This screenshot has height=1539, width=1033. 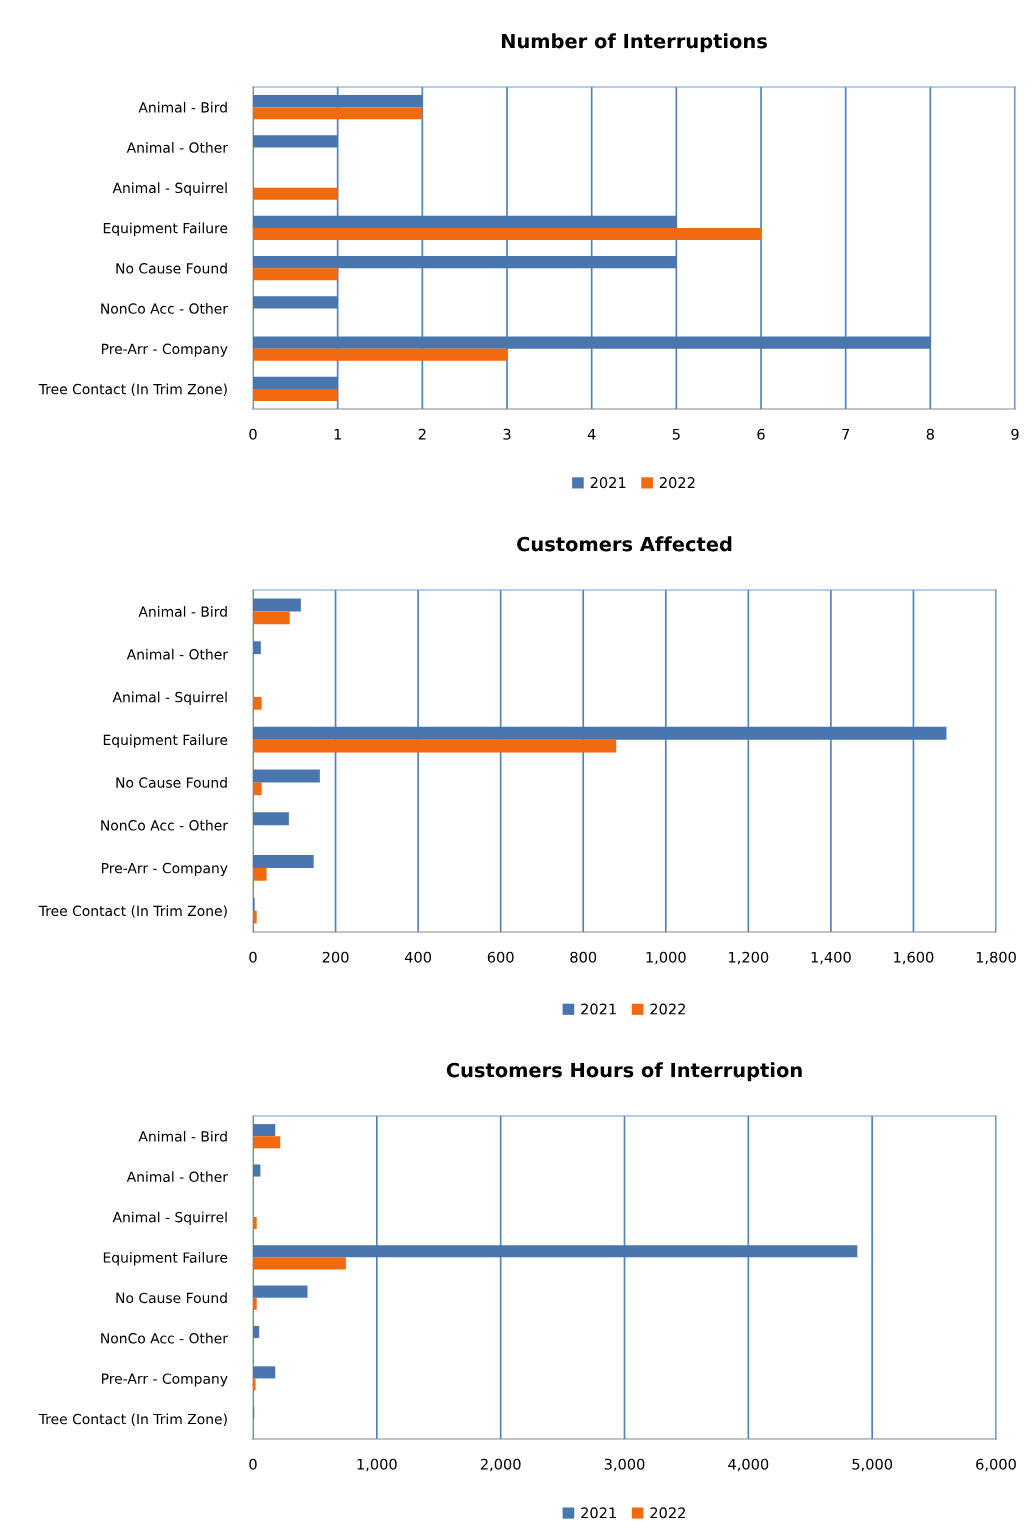 I want to click on x-tick-label: 5,000, so click(x=872, y=1465).